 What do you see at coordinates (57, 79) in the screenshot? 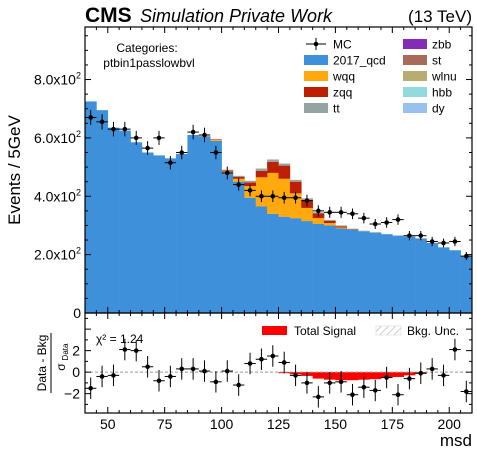
I see `ytick-label-3: 8.0x10²` at bounding box center [57, 79].